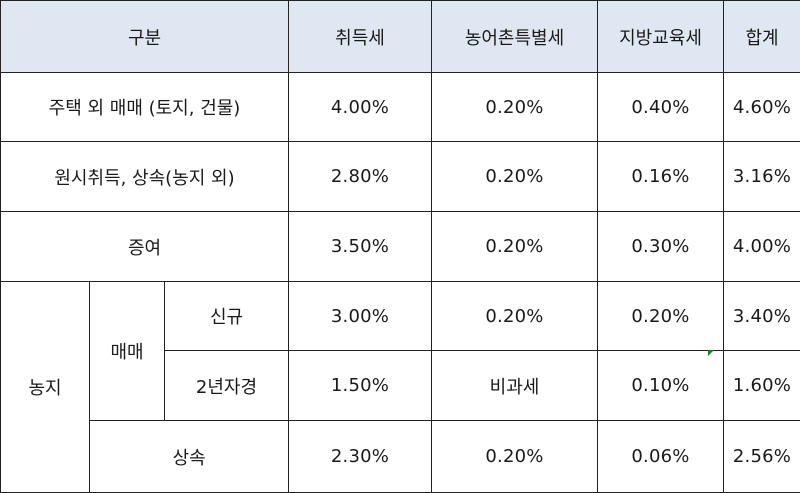 The width and height of the screenshot is (800, 493). I want to click on table-row: 주택 외 매매 (토지, 건물) 4.00% 0.20% 0.40% 4.60%, so click(400, 107).